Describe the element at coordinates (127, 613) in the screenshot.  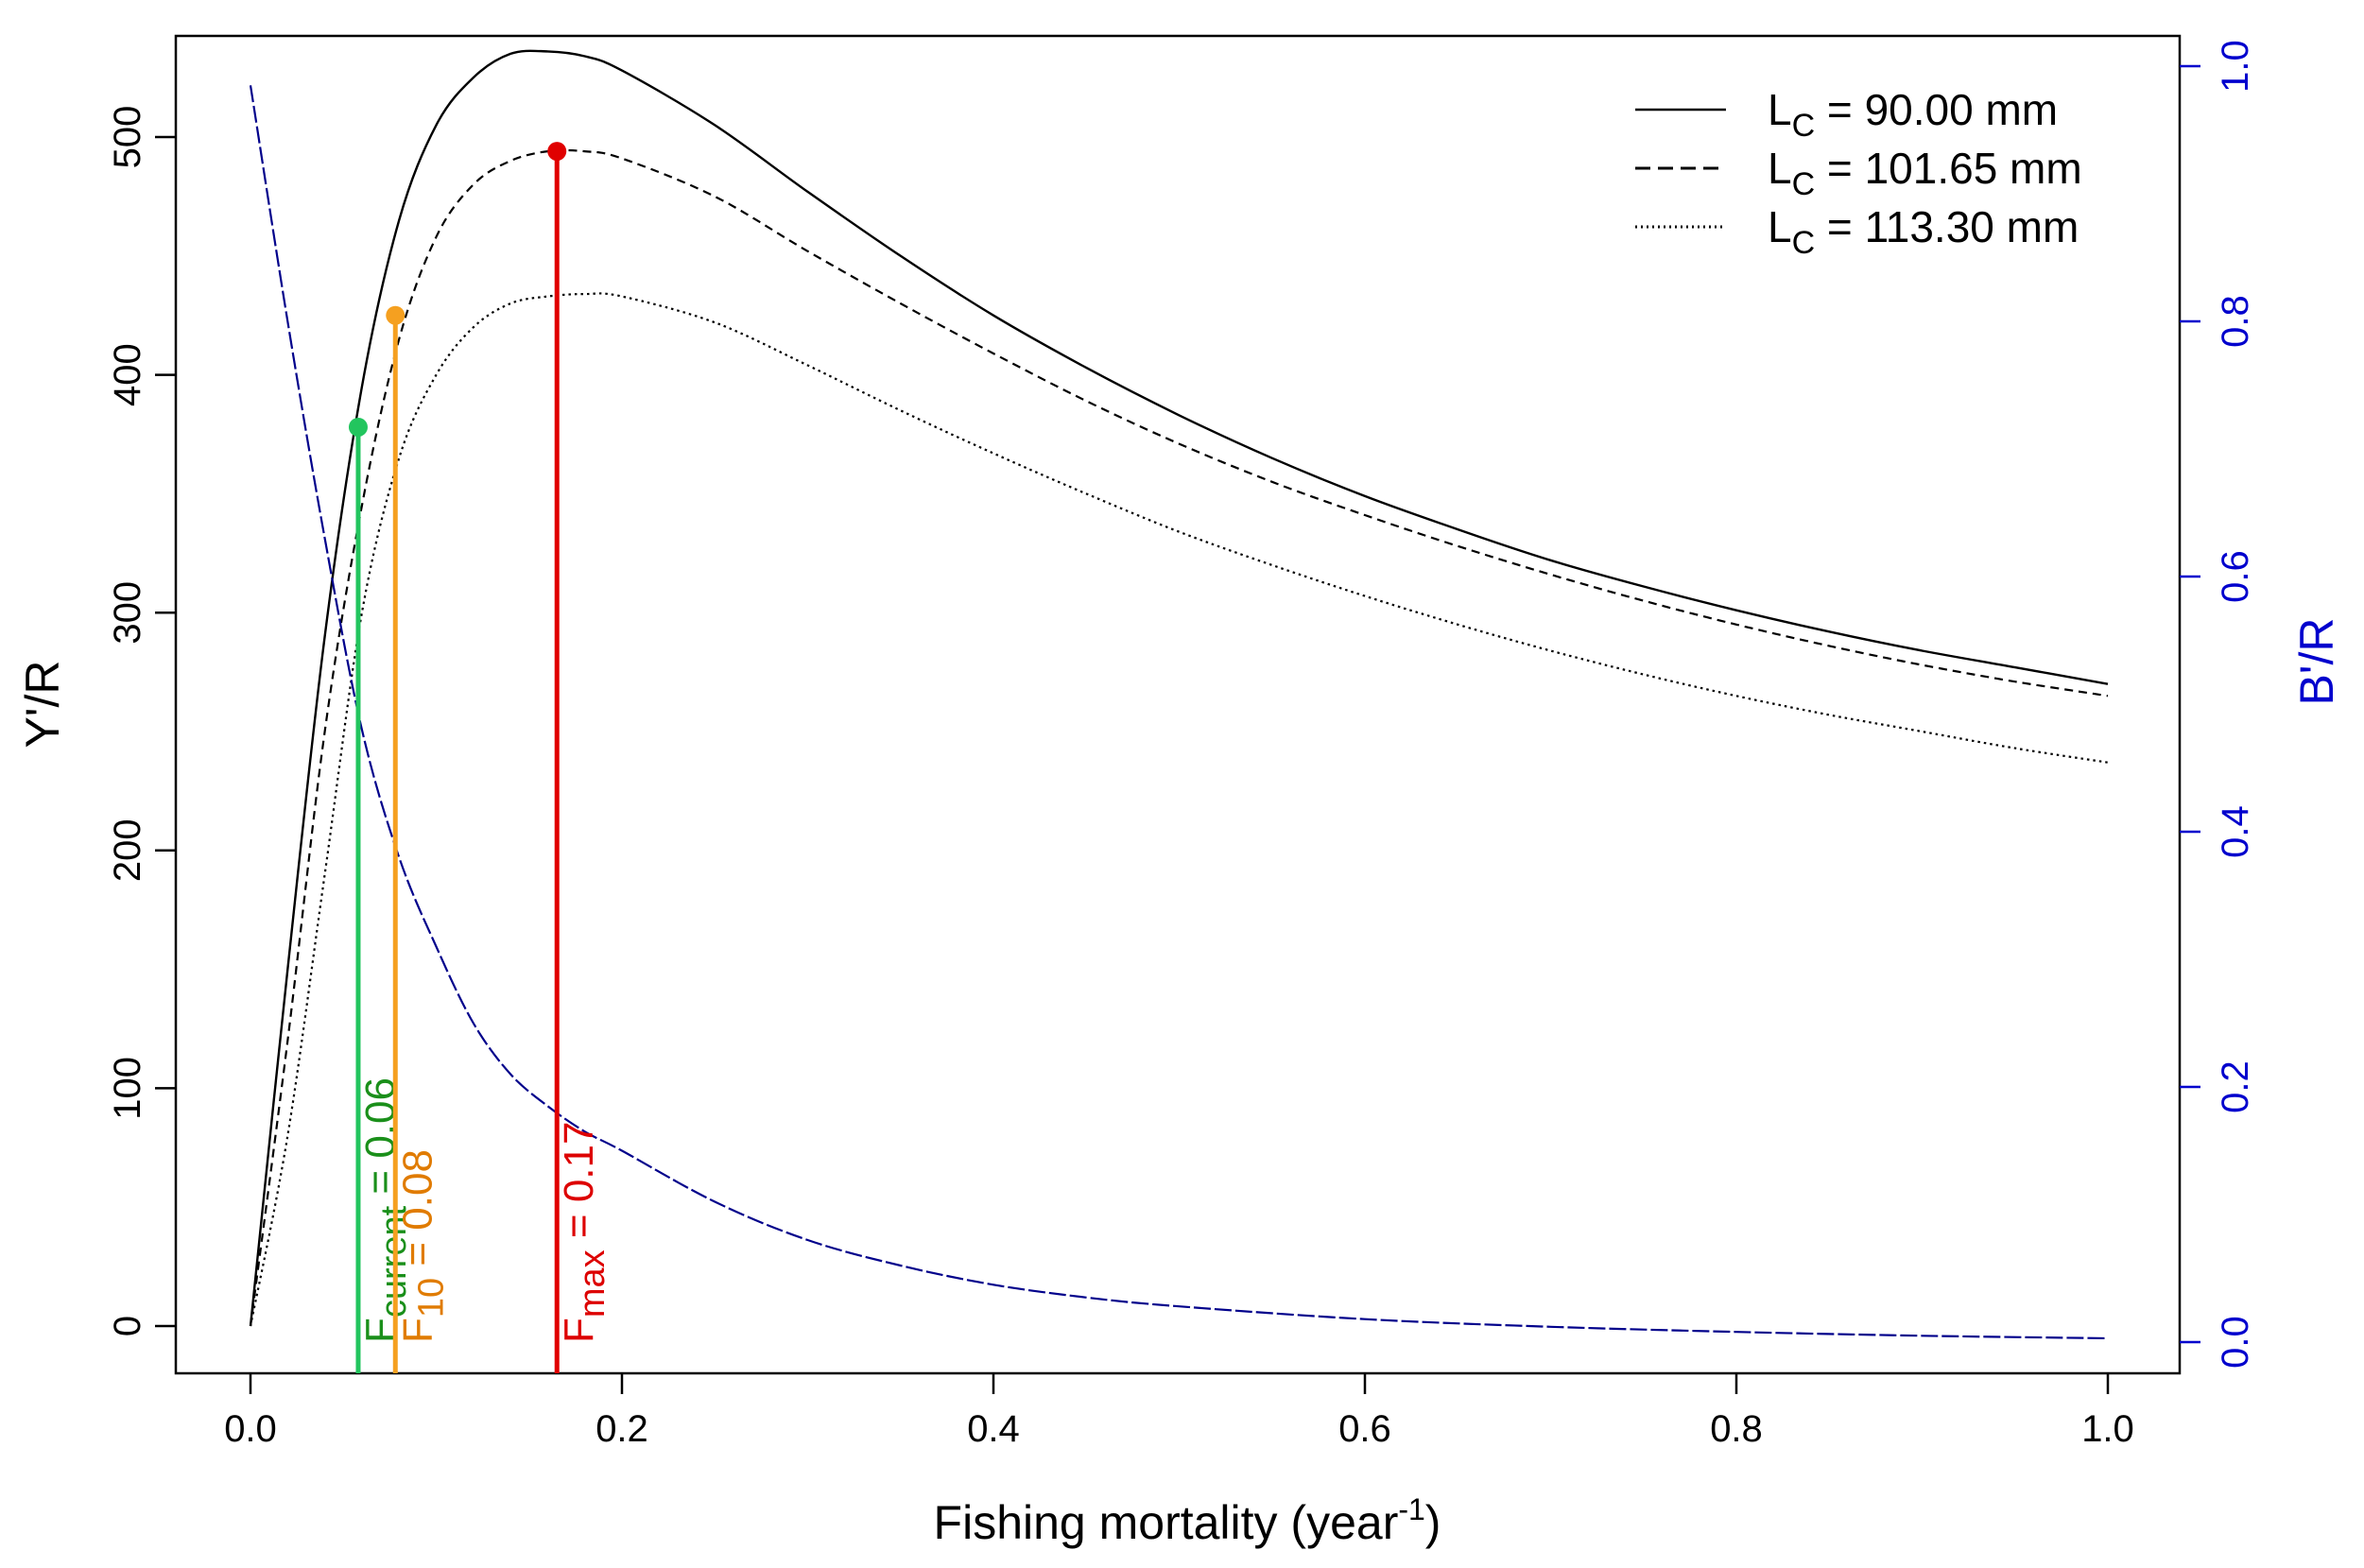
I see `y-left-tick-label: 300` at that location.